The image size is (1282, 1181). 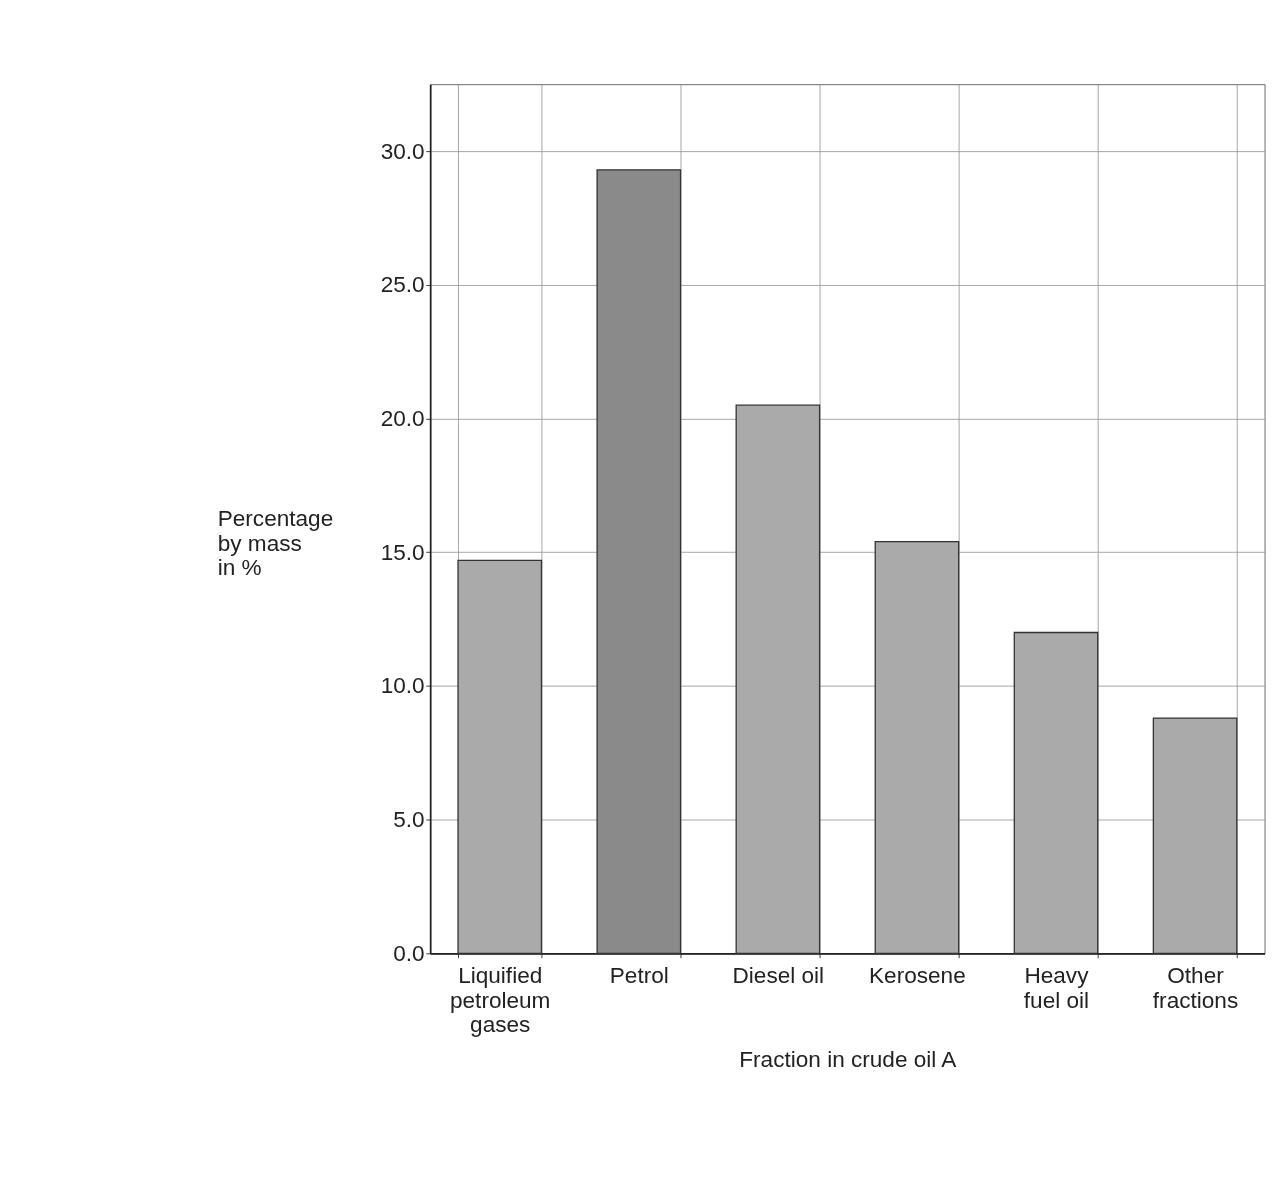 What do you see at coordinates (500, 1000) in the screenshot?
I see `x-tick-label: Liquified petroleum gases` at bounding box center [500, 1000].